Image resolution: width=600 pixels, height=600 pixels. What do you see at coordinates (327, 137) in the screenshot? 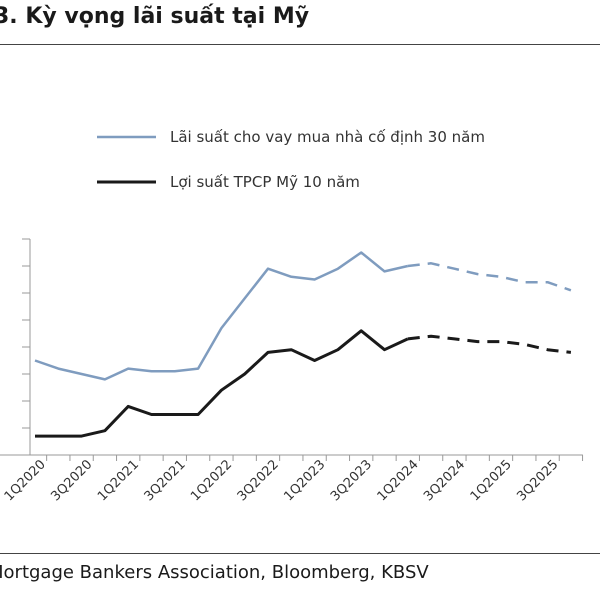
I see `legend-label-mortgage-rate: Lãi suất cho vay mua nhà cố định 30 năm` at bounding box center [327, 137].